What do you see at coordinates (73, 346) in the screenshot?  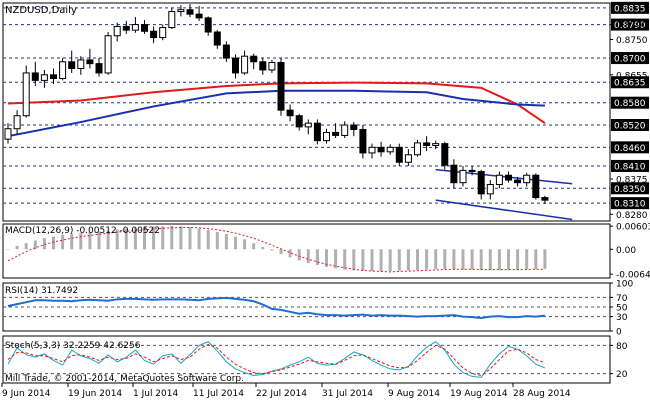 I see `stoch-label: Stoch(5,3,3) 32.2259 42.6256` at bounding box center [73, 346].